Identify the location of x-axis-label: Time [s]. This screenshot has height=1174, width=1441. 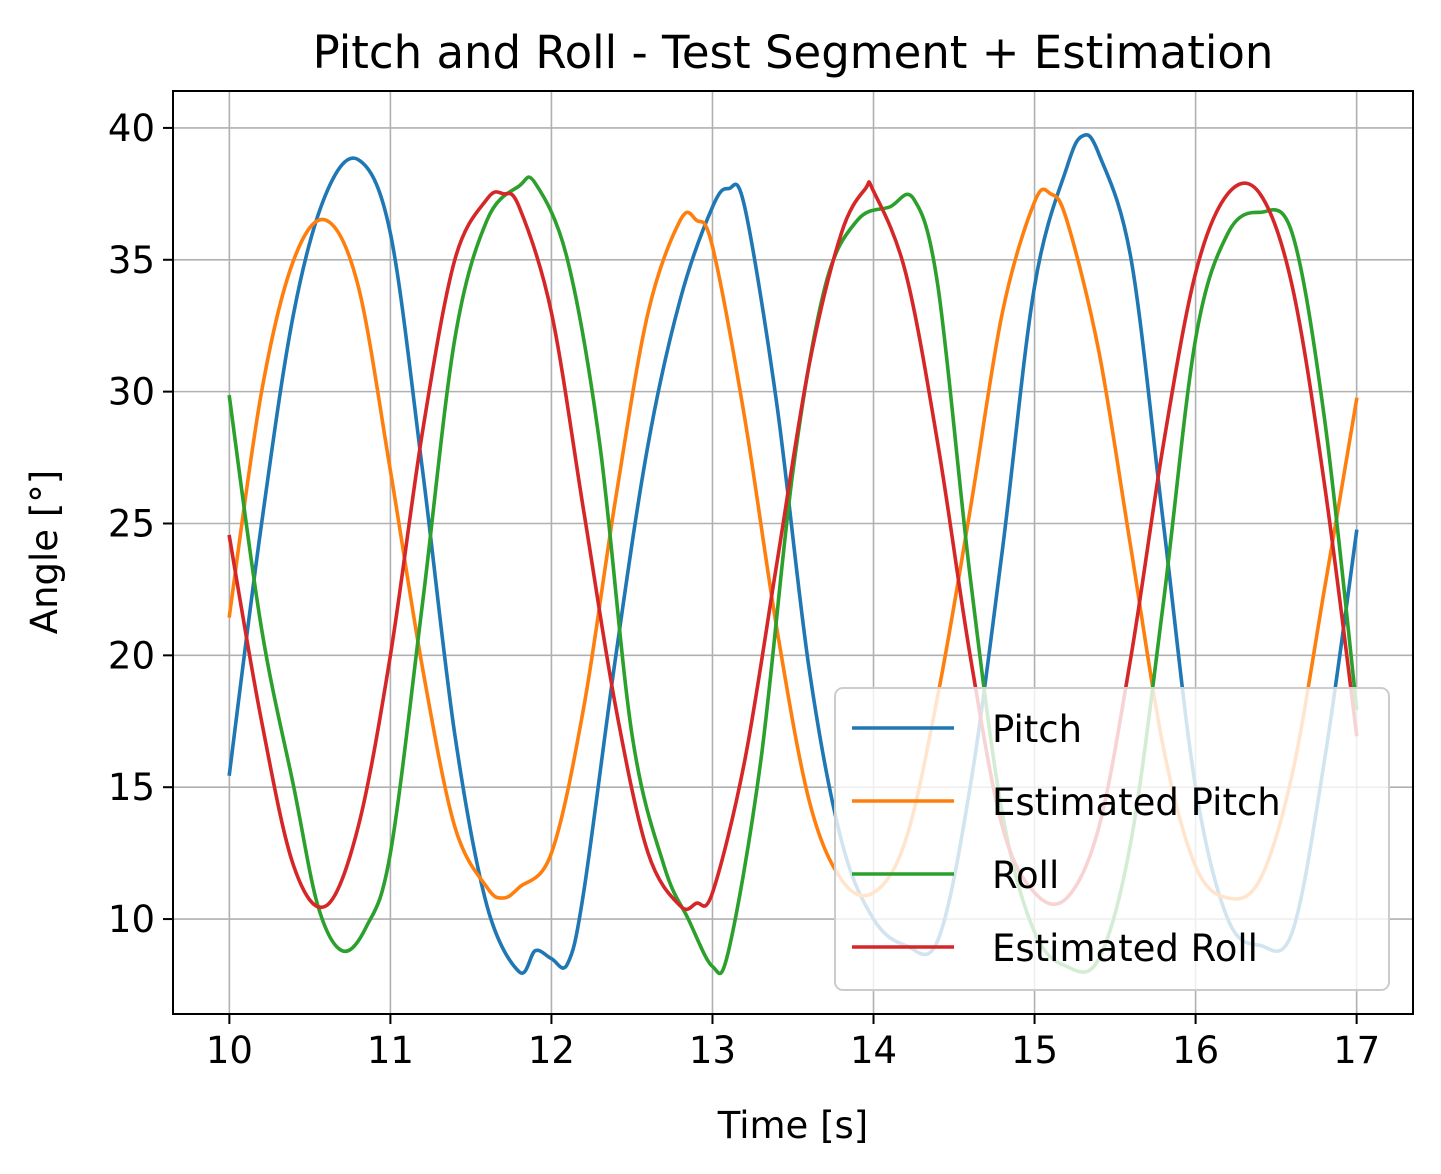
(792, 1125).